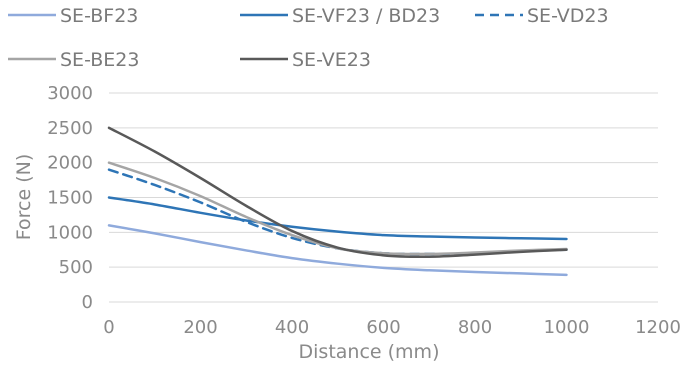  What do you see at coordinates (70, 93) in the screenshot?
I see `y-tick-label: 3000` at bounding box center [70, 93].